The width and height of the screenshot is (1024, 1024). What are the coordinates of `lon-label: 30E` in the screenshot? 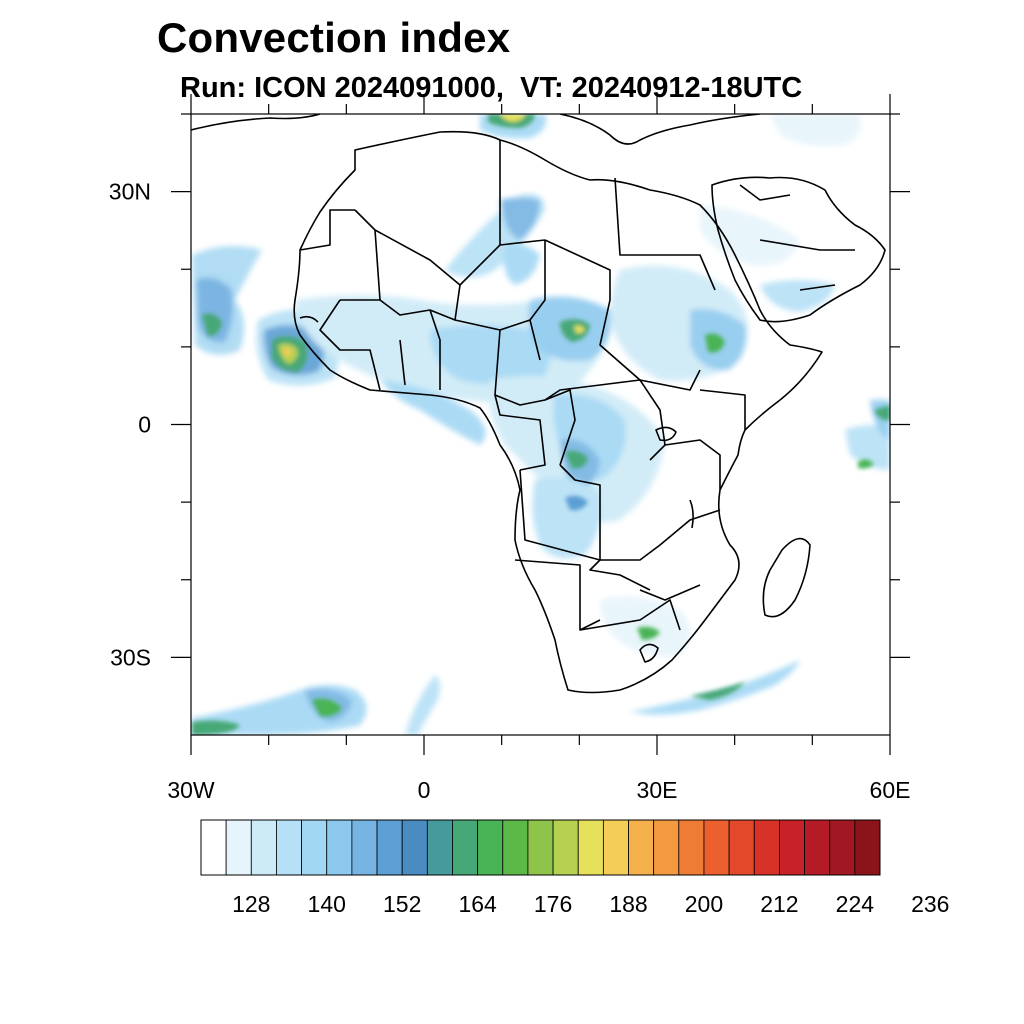 It's located at (657, 790).